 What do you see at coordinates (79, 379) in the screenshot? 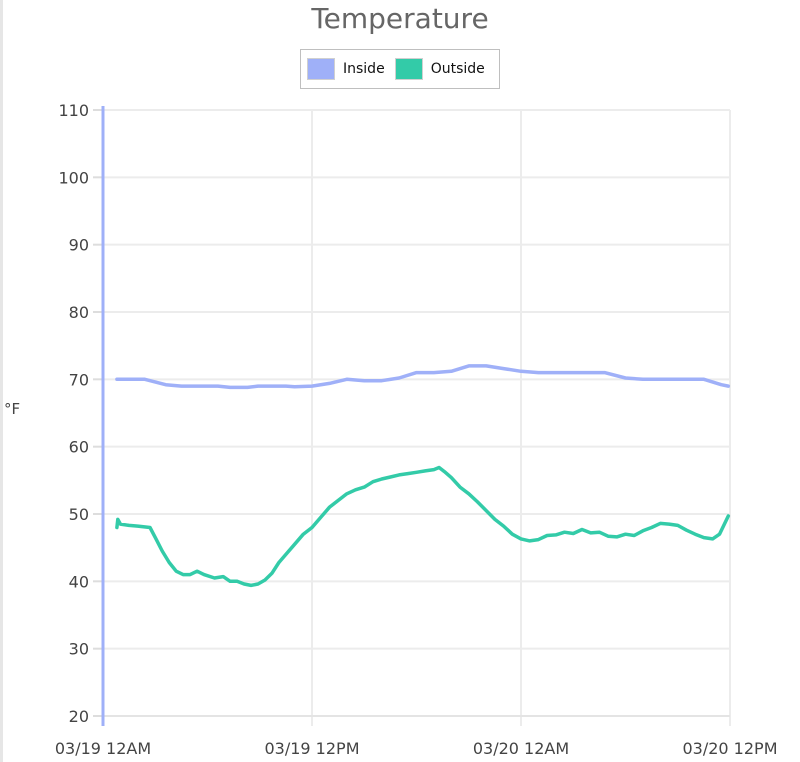
I see `y-tick-label: 70` at bounding box center [79, 379].